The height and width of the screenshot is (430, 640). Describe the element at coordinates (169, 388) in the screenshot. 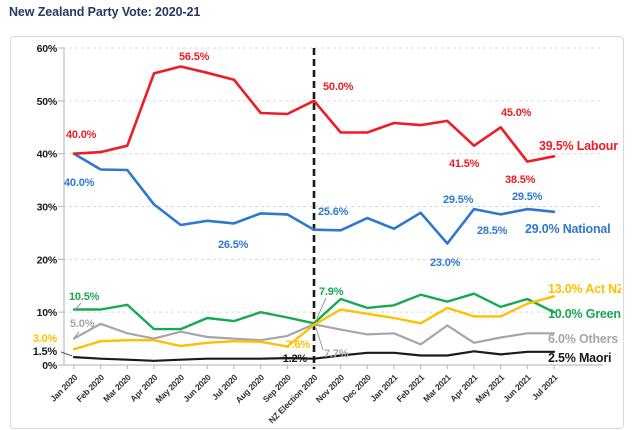

I see `x-tick-label: May 2020` at that location.